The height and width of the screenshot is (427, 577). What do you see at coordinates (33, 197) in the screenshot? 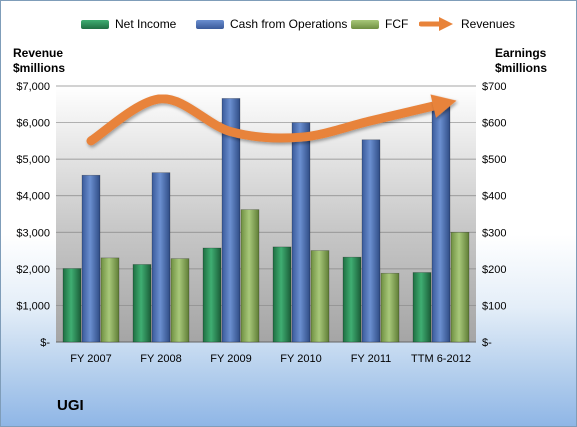
I see `left-tick-label: $4,000` at bounding box center [33, 197].